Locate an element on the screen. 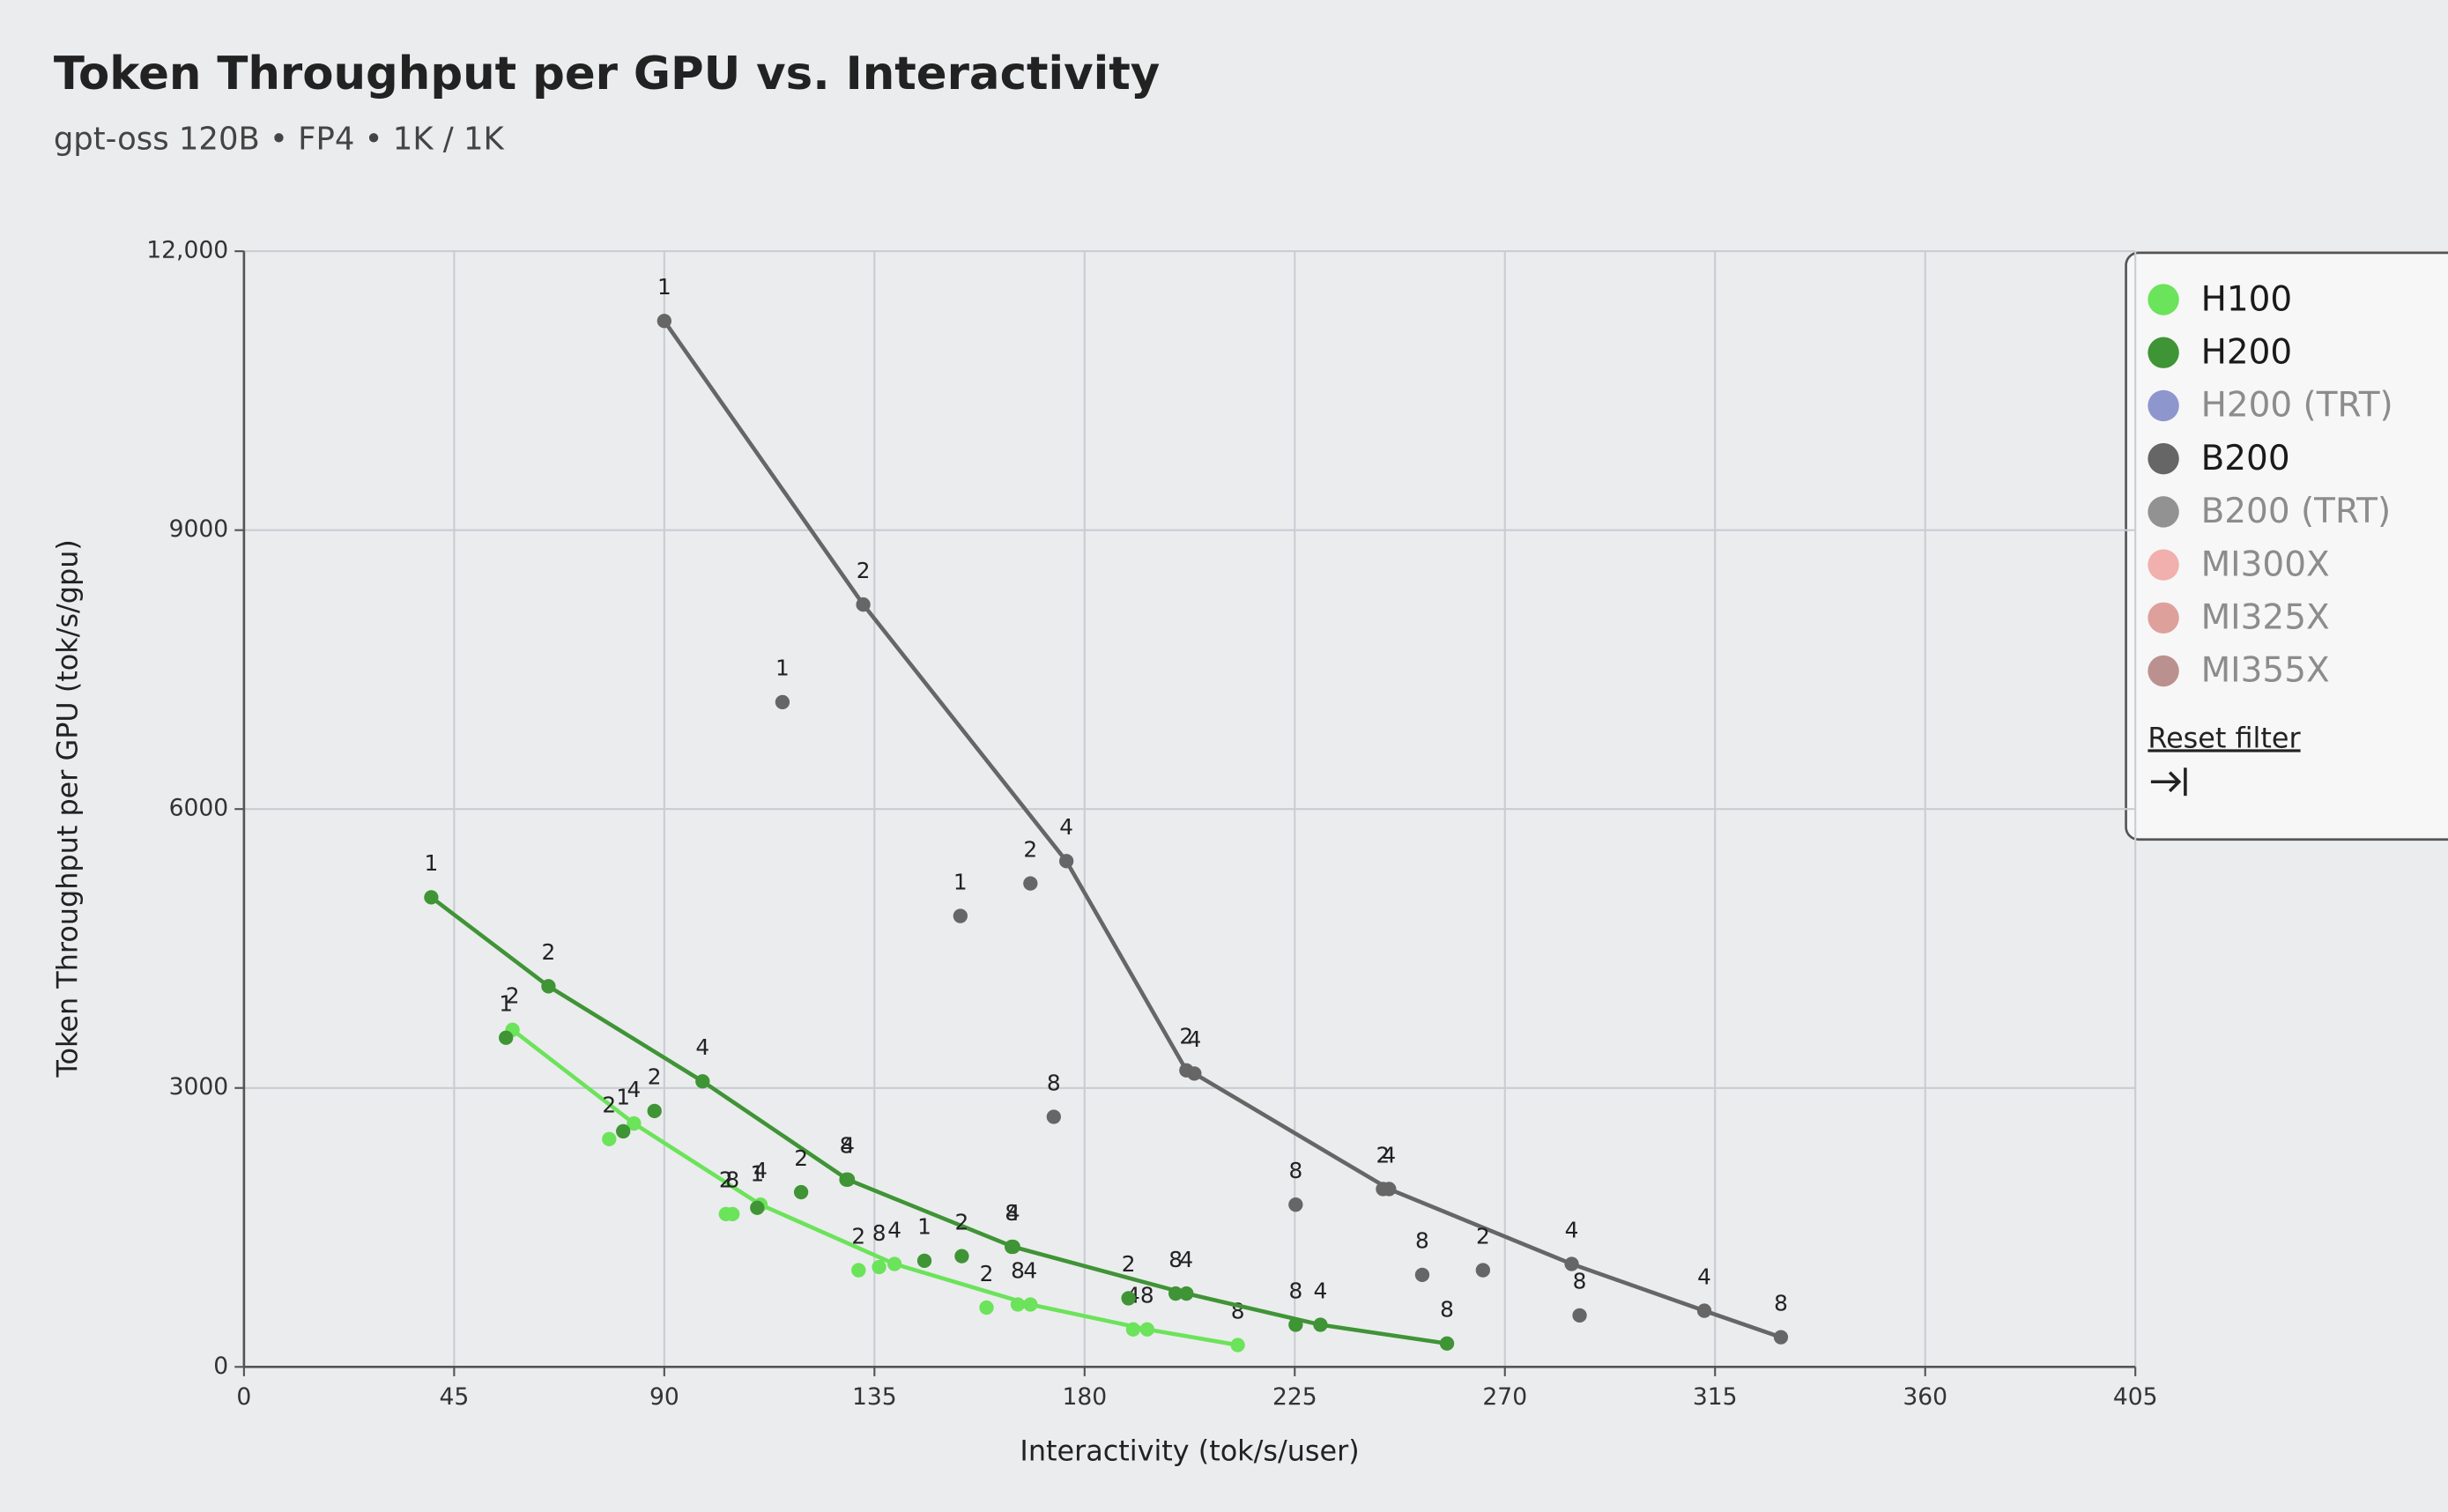  x-tick-label: 45 is located at coordinates (454, 1397).